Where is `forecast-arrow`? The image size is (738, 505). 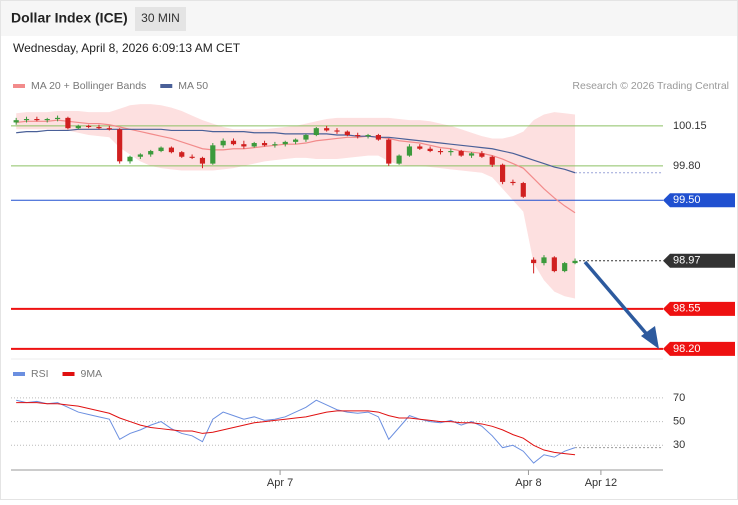
forecast-arrow is located at coordinates (621, 304).